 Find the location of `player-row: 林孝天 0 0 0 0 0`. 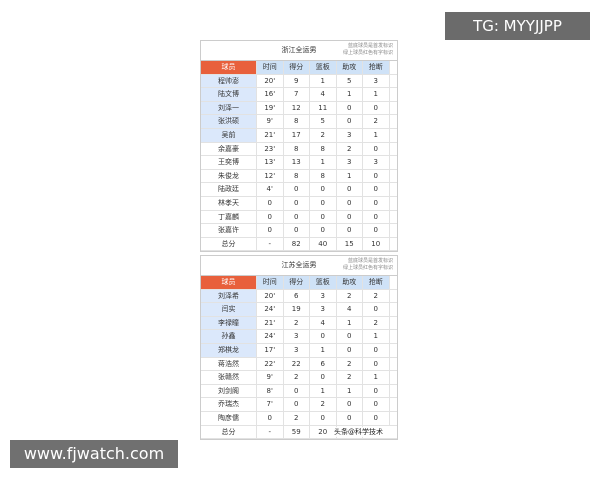

player-row: 林孝天 0 0 0 0 0 is located at coordinates (299, 203).